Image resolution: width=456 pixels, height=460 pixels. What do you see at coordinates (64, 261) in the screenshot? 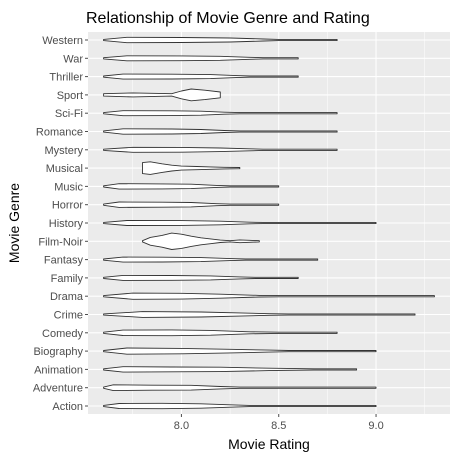
I see `y-tick-label-fantasy: Fantasy` at bounding box center [64, 261].